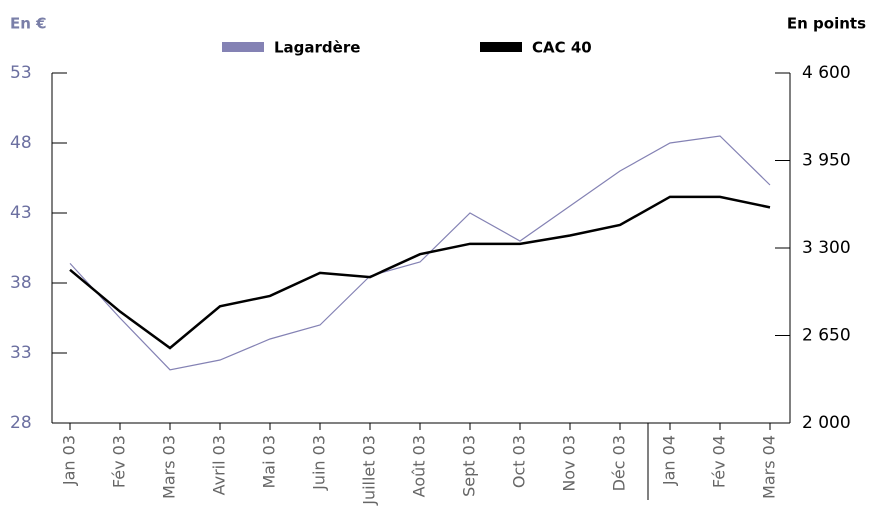 The height and width of the screenshot is (520, 881). Describe the element at coordinates (21, 73) in the screenshot. I see `y-tick-label: 53` at that location.